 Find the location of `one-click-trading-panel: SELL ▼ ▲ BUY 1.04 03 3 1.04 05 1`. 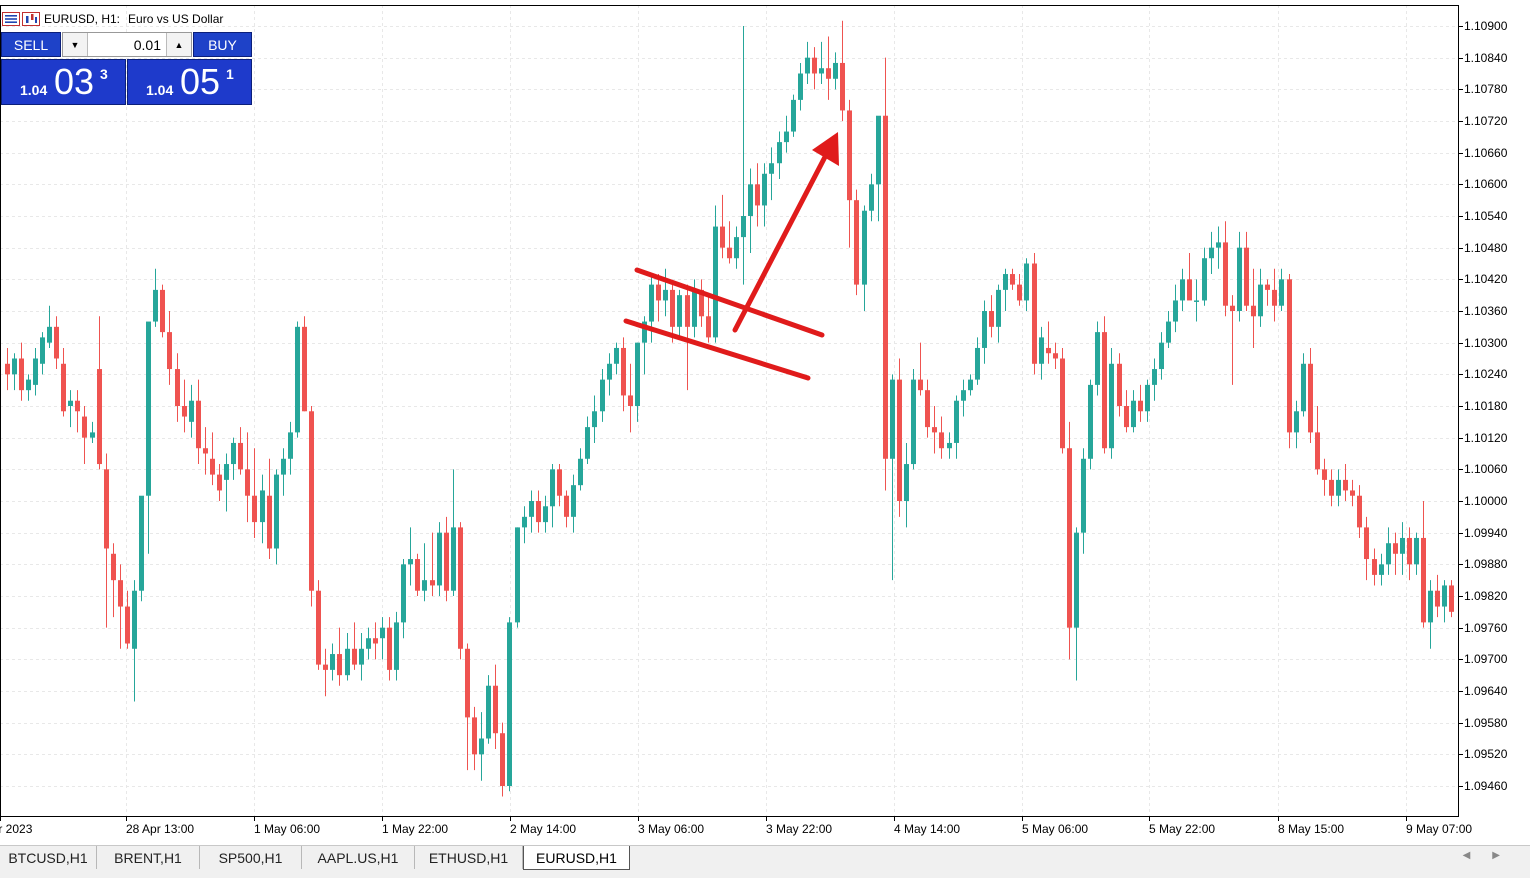

one-click-trading-panel: SELL ▼ ▲ BUY 1.04 03 3 1.04 05 1 is located at coordinates (127, 69).